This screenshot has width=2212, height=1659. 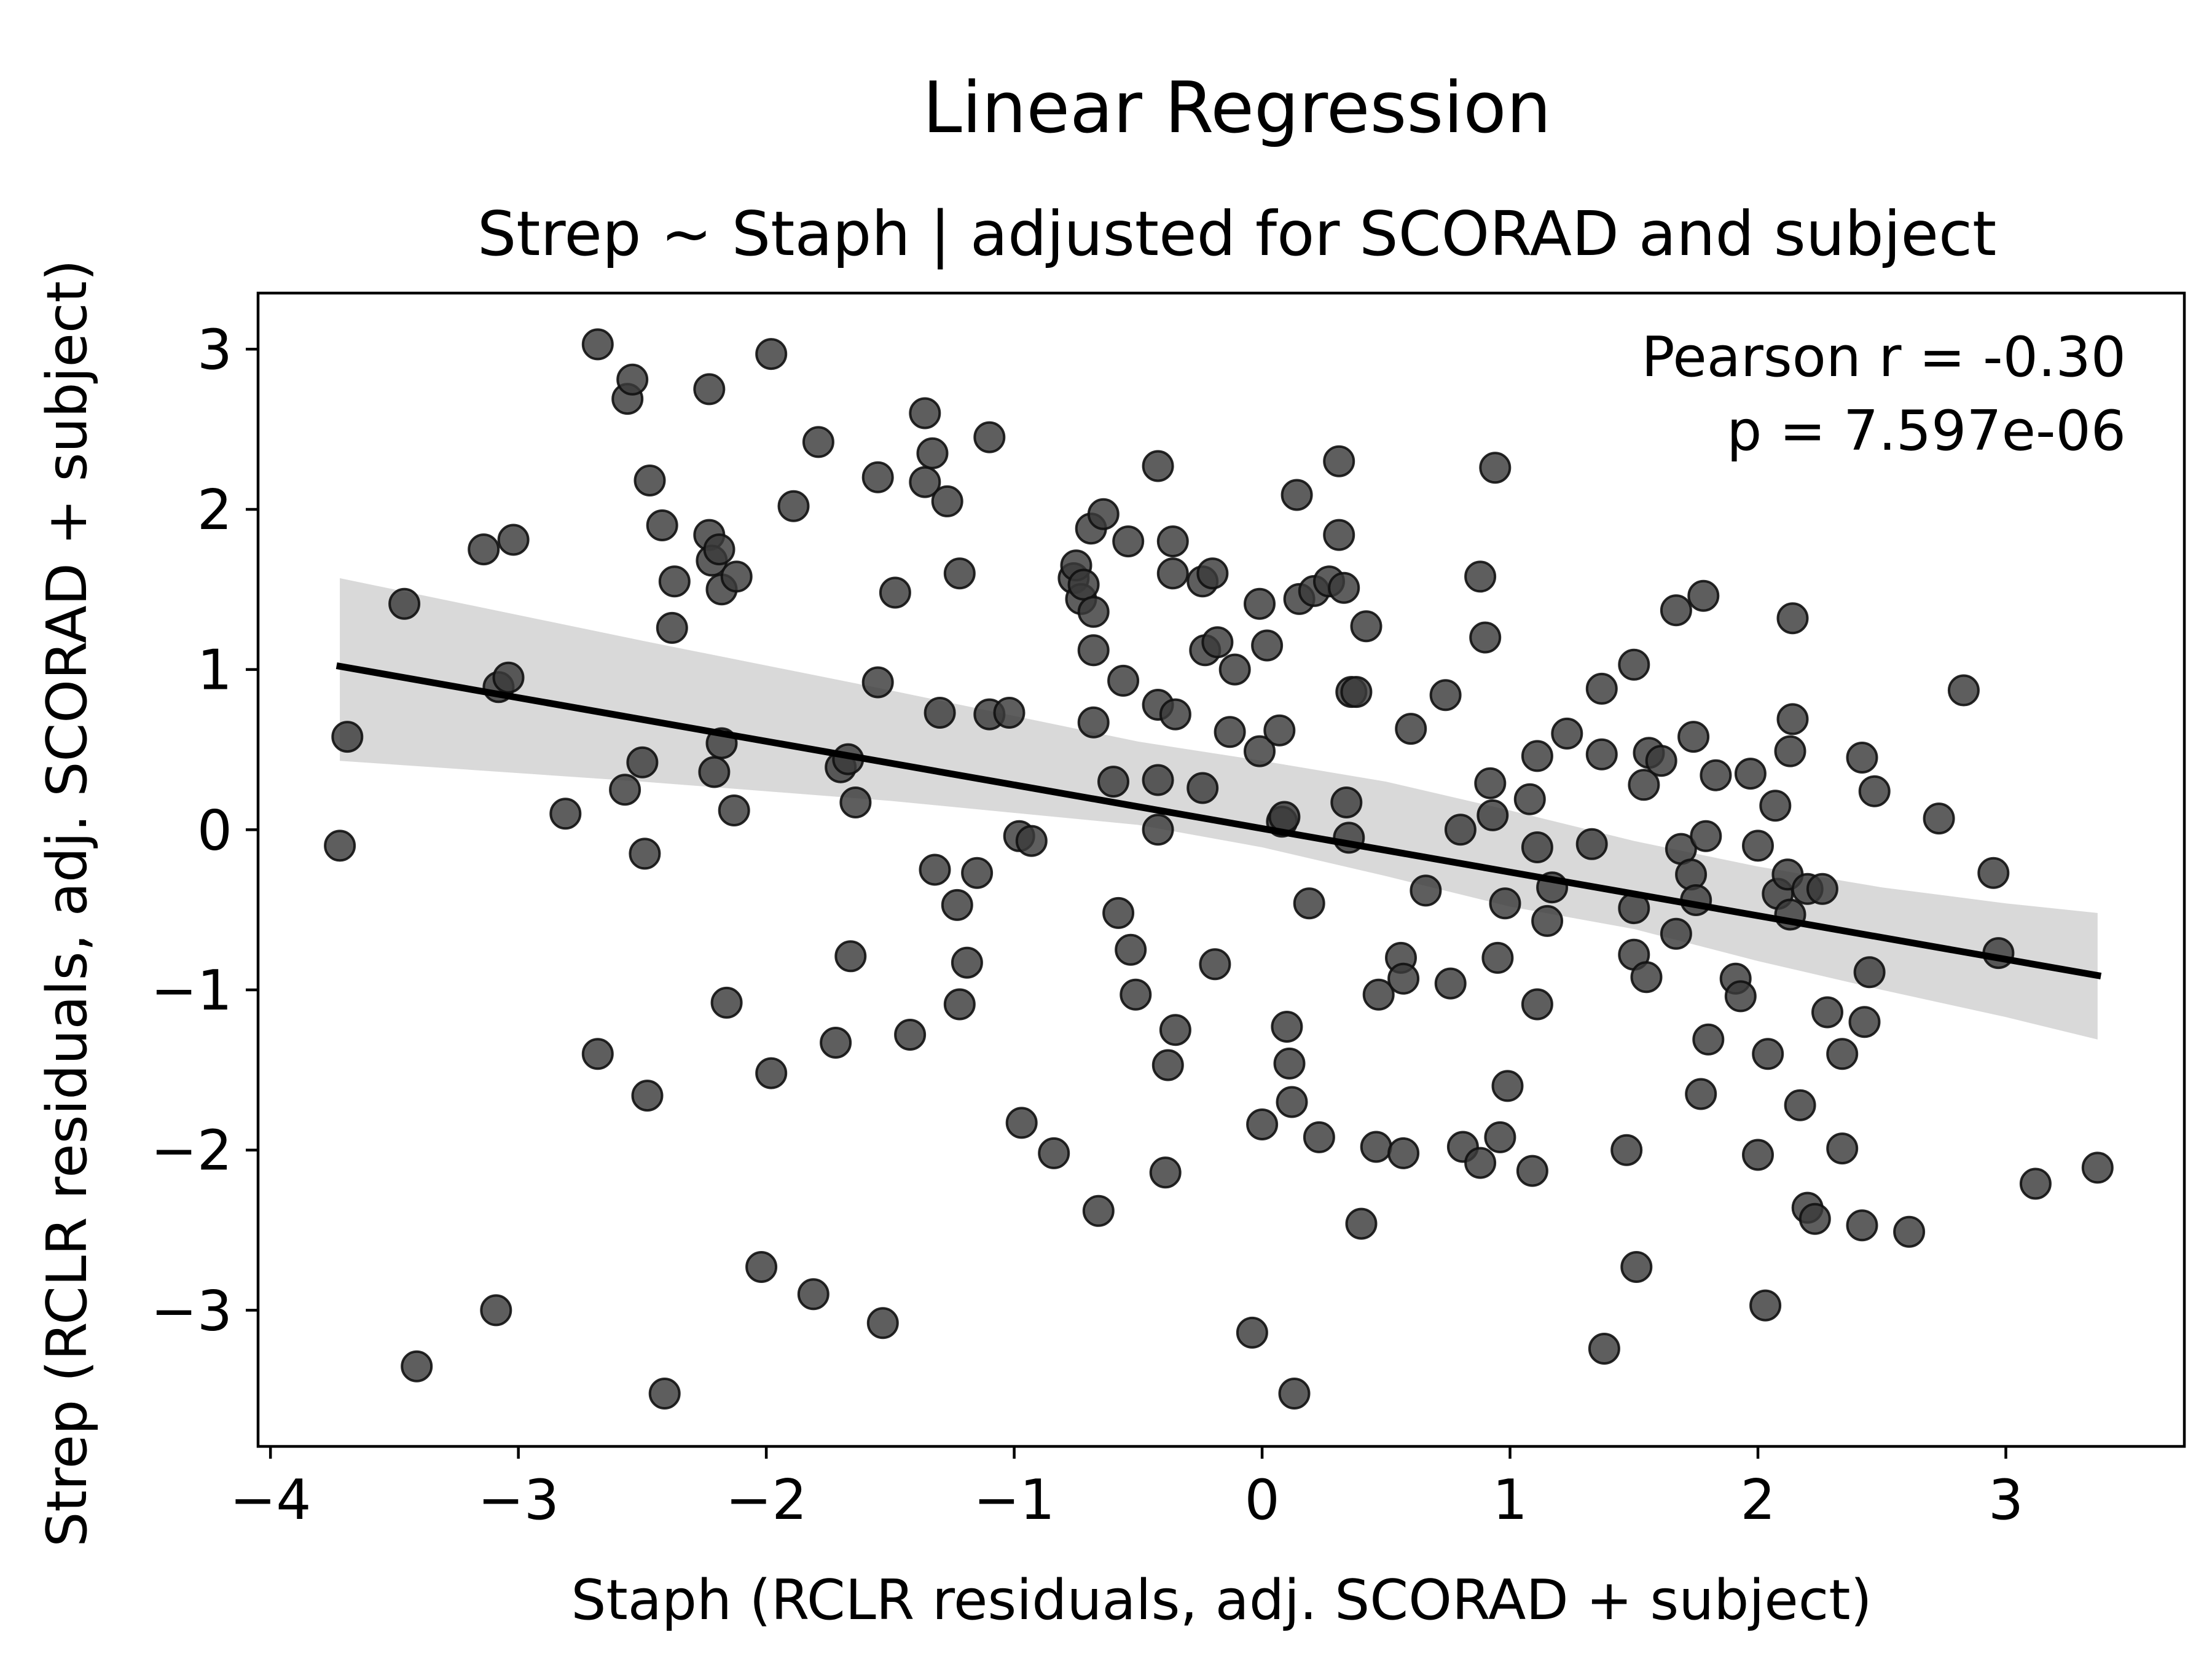 What do you see at coordinates (271, 1500) in the screenshot?
I see `x-tick-label: −4` at bounding box center [271, 1500].